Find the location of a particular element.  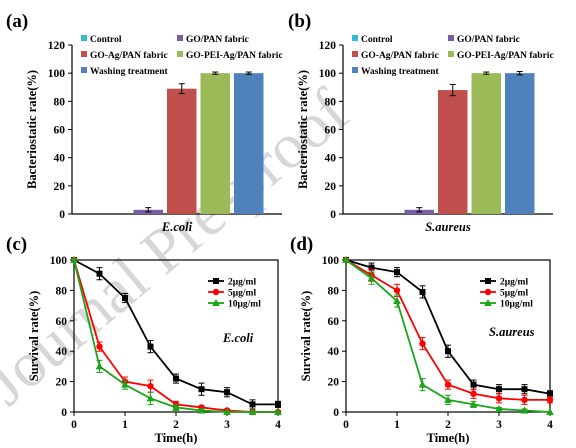

y-tick-label: 120 is located at coordinates (328, 46).